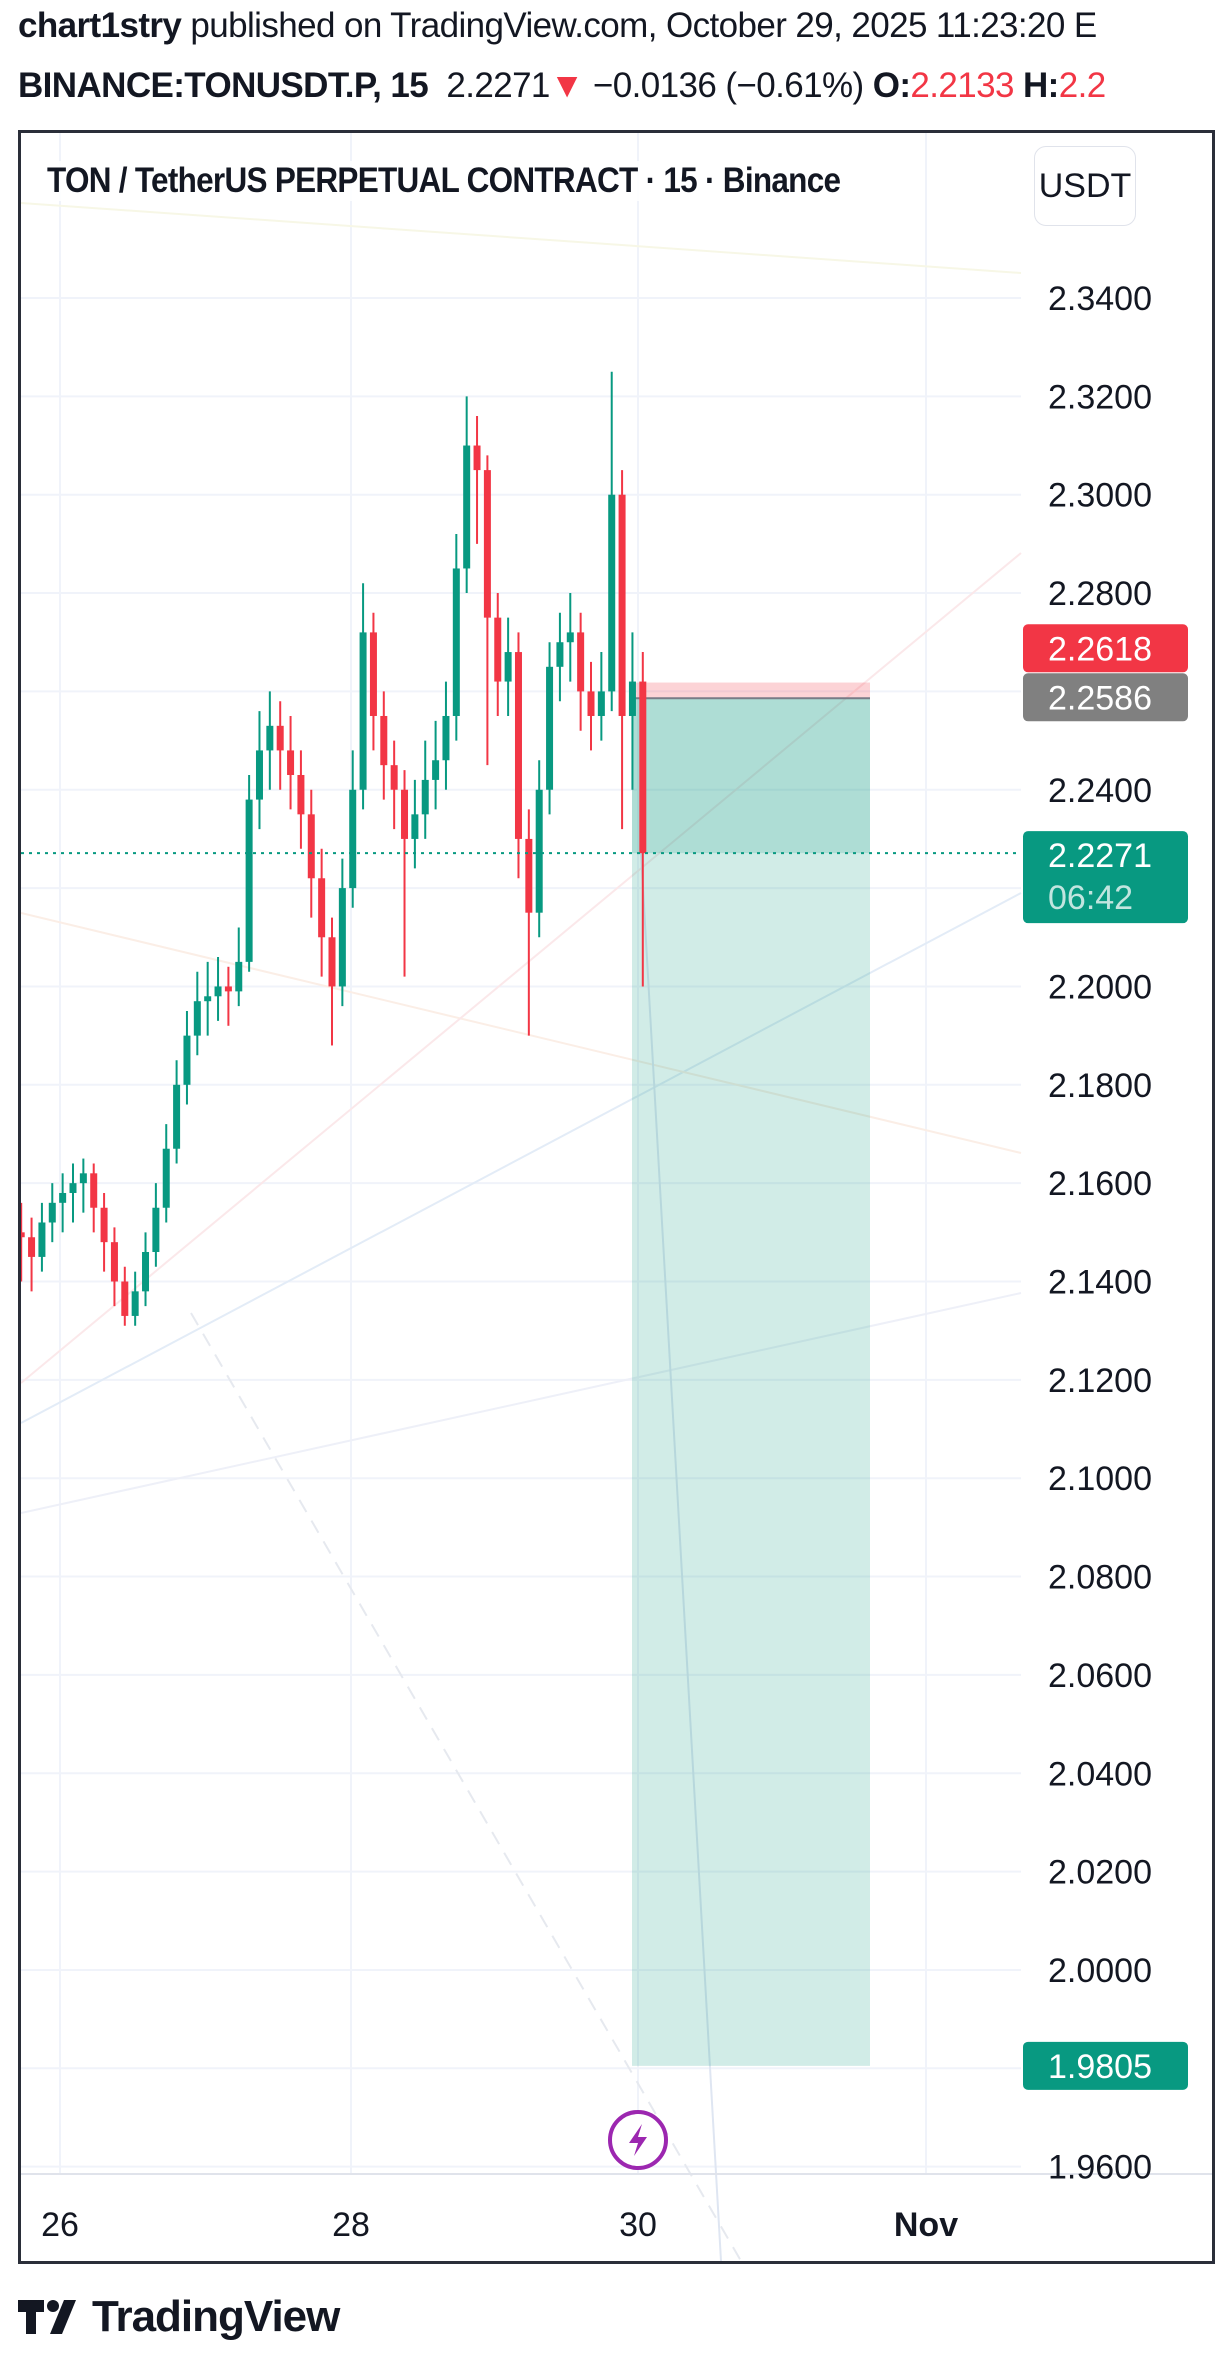 This screenshot has height=2373, width=1221. I want to click on y-tick-label: 2.1600, so click(1100, 1184).